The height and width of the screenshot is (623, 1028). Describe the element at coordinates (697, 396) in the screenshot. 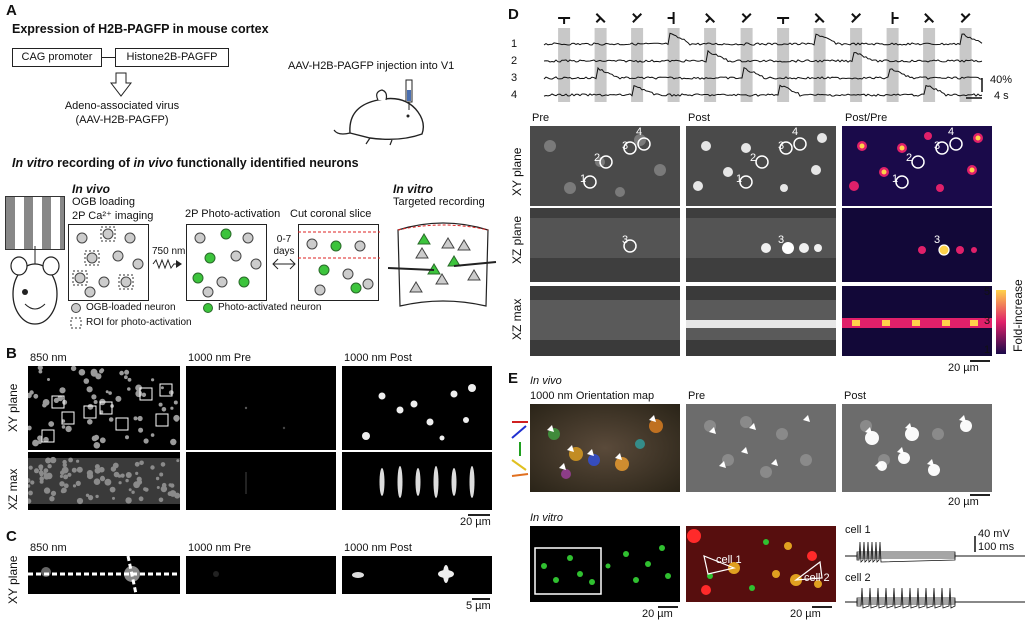

I see `e-pre-title: Pre` at that location.